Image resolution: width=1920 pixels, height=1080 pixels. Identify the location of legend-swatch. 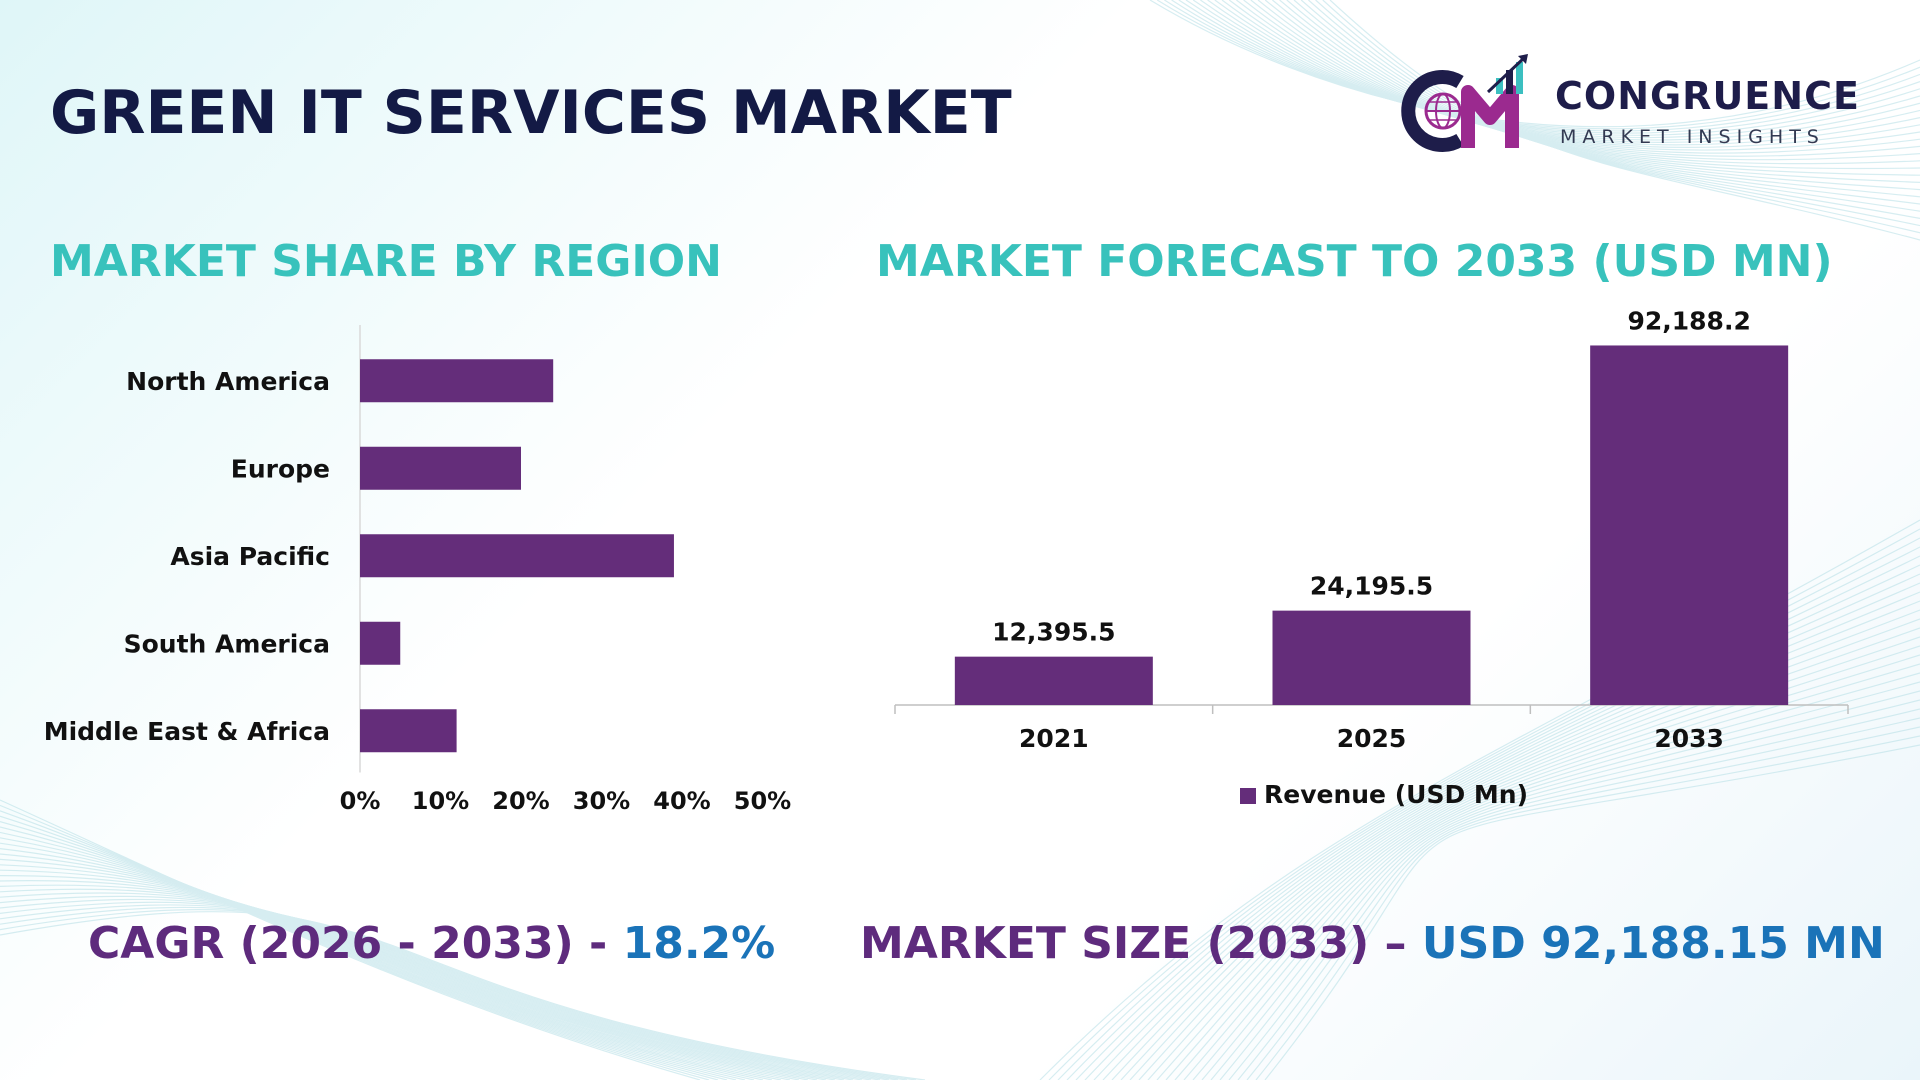
(1248, 796).